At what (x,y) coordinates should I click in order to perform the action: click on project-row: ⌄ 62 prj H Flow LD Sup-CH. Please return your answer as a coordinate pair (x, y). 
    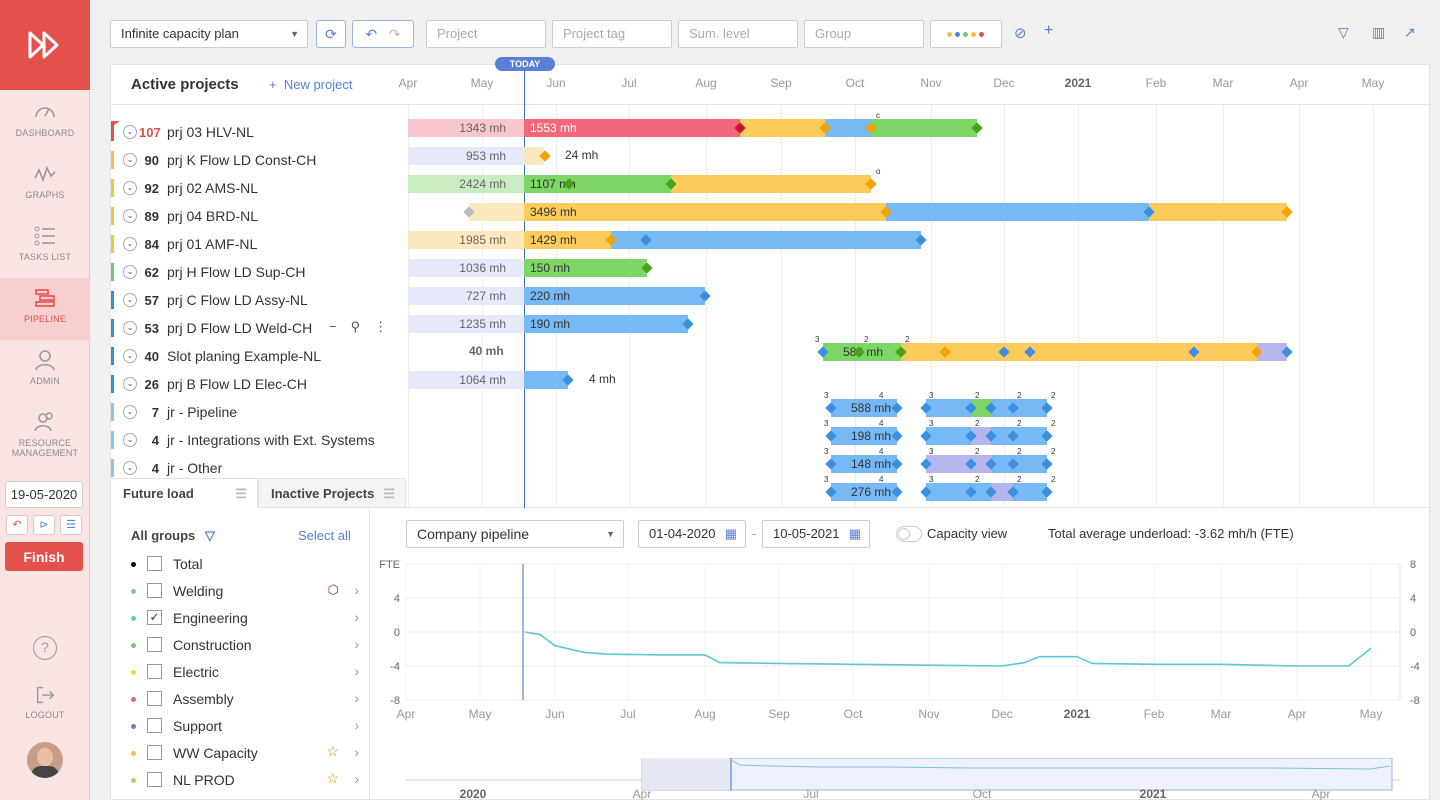
    Looking at the image, I should click on (259, 271).